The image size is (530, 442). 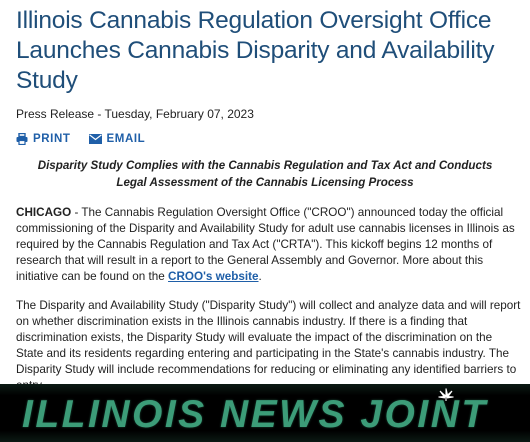 I want to click on print-icon, so click(x=22, y=139).